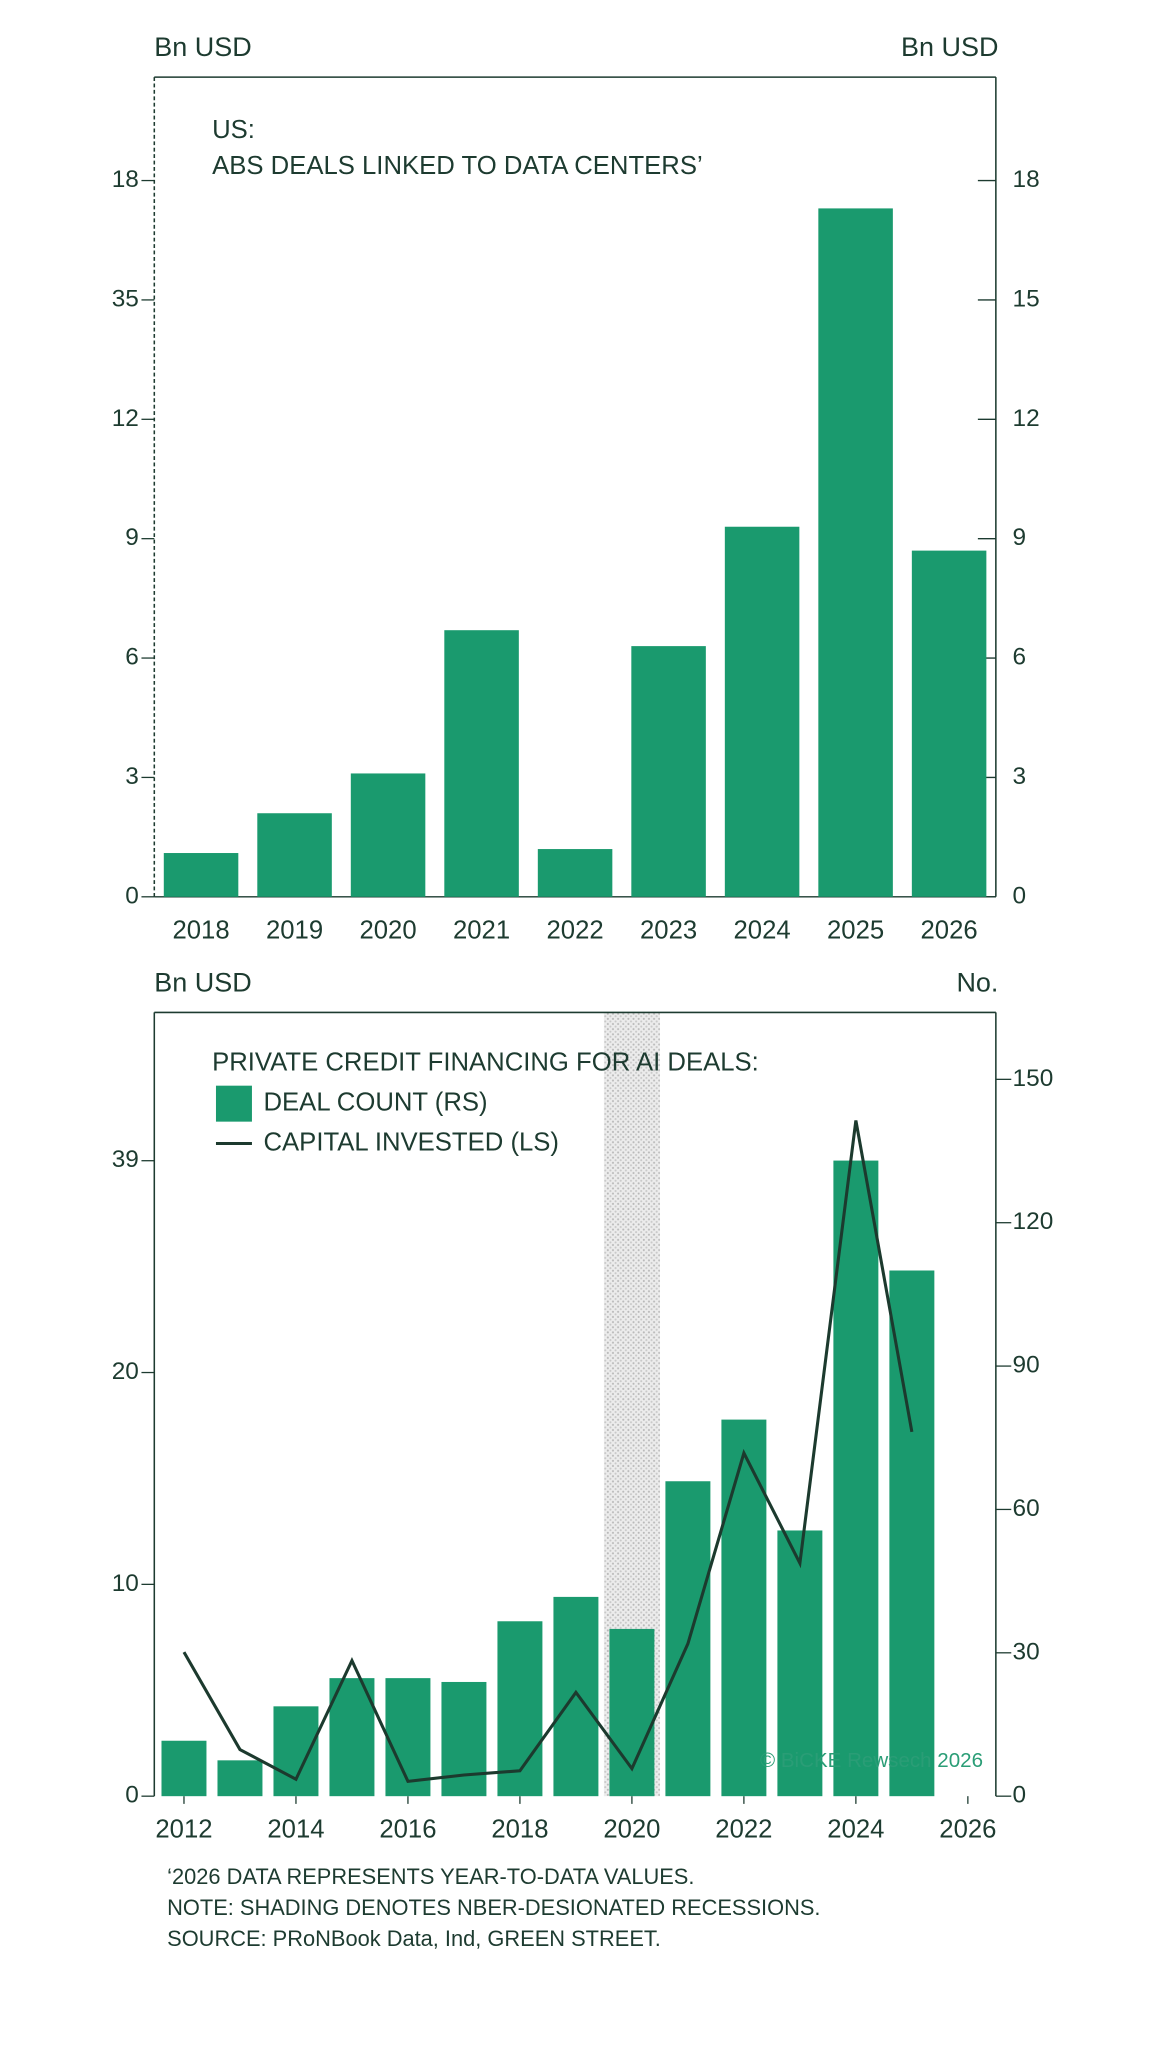  I want to click on y2-tick-label: 90, so click(1026, 1365).